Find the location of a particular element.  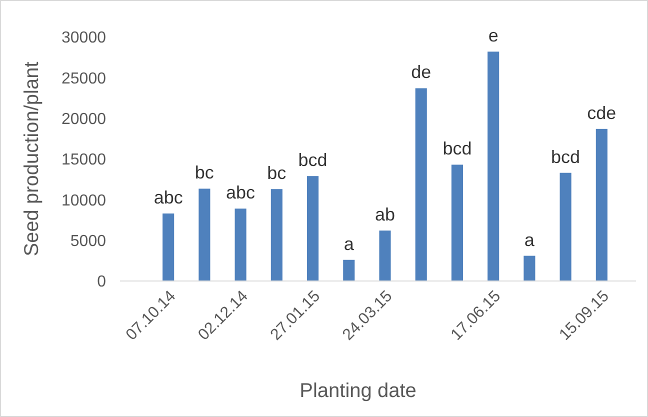

annotation: cde is located at coordinates (601, 112).